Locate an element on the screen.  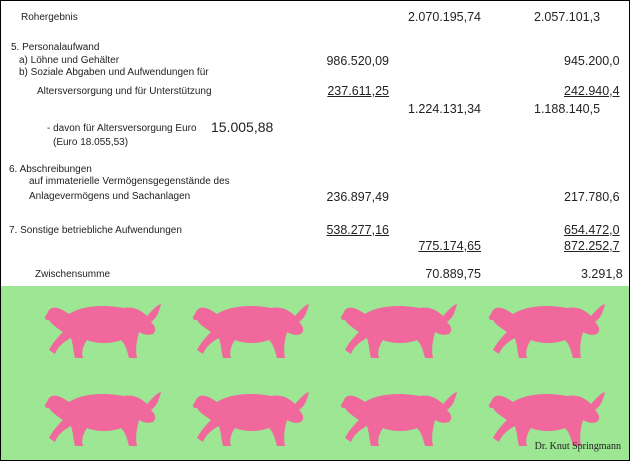
personal-heading: 5. Personalaufwand is located at coordinates (55, 47).